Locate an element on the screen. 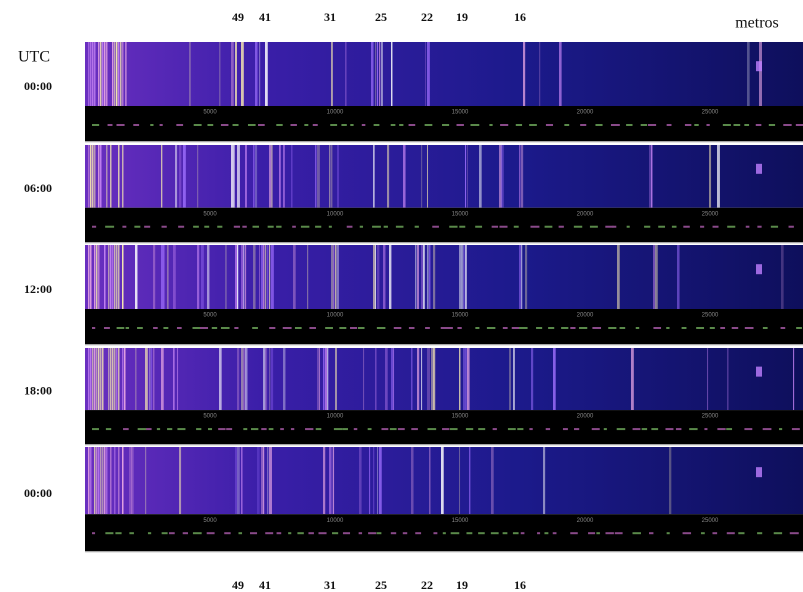 The width and height of the screenshot is (803, 592). band-label: 25 is located at coordinates (381, 585).